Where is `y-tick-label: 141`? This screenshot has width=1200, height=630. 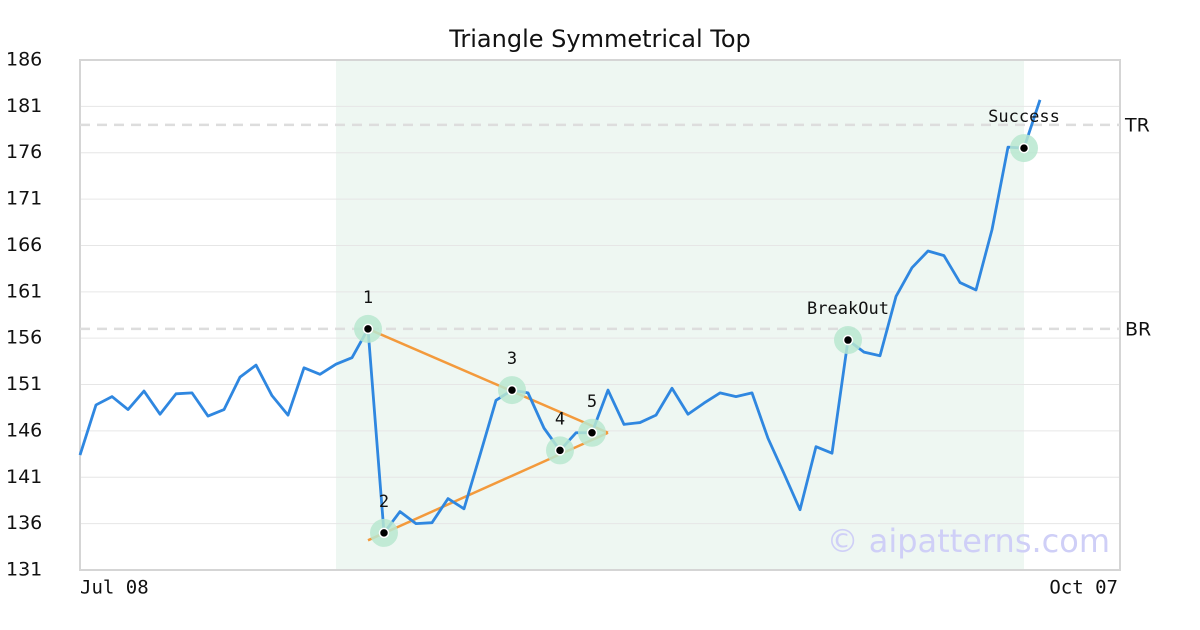 y-tick-label: 141 is located at coordinates (24, 477).